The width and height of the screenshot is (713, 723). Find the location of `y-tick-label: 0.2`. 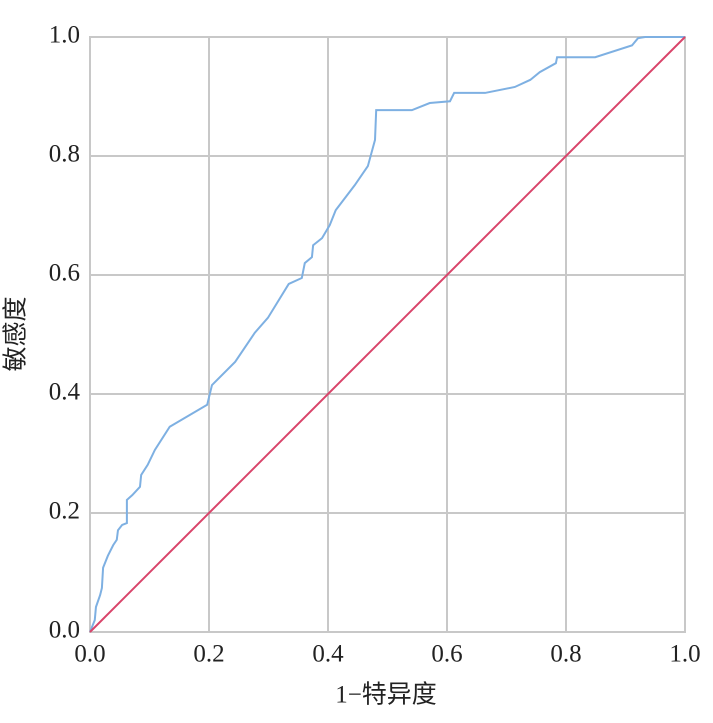

y-tick-label: 0.2 is located at coordinates (64, 511).